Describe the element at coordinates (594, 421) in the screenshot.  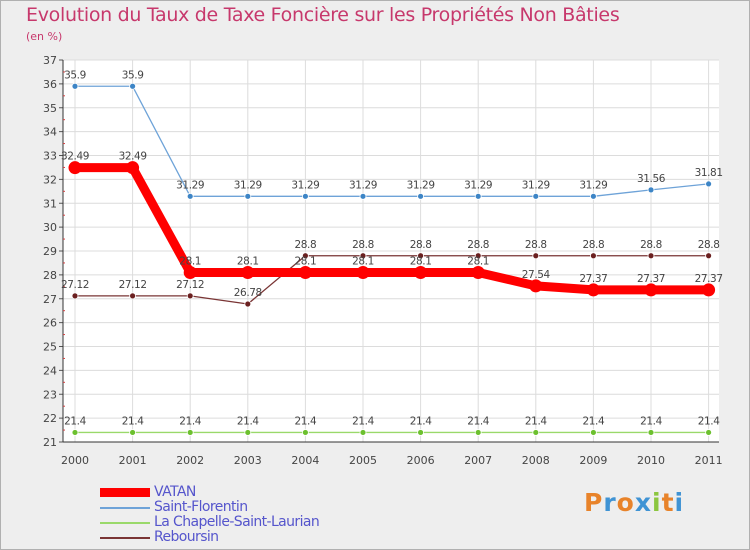
I see `data-label-la-chapelle-saint-laurian-2009: 21.4` at that location.